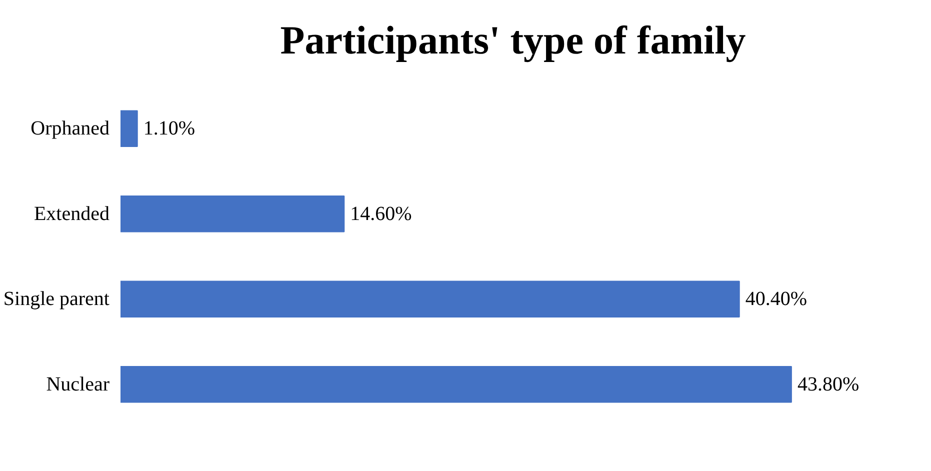  I want to click on data-label: 40.40%, so click(776, 299).